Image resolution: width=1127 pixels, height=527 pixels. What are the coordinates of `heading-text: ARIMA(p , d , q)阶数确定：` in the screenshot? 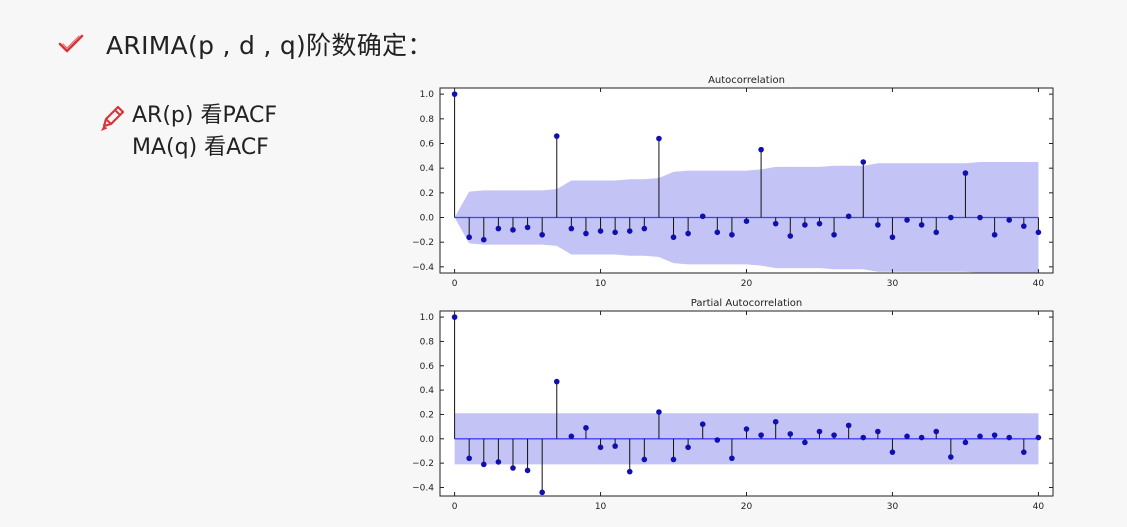 It's located at (269, 45).